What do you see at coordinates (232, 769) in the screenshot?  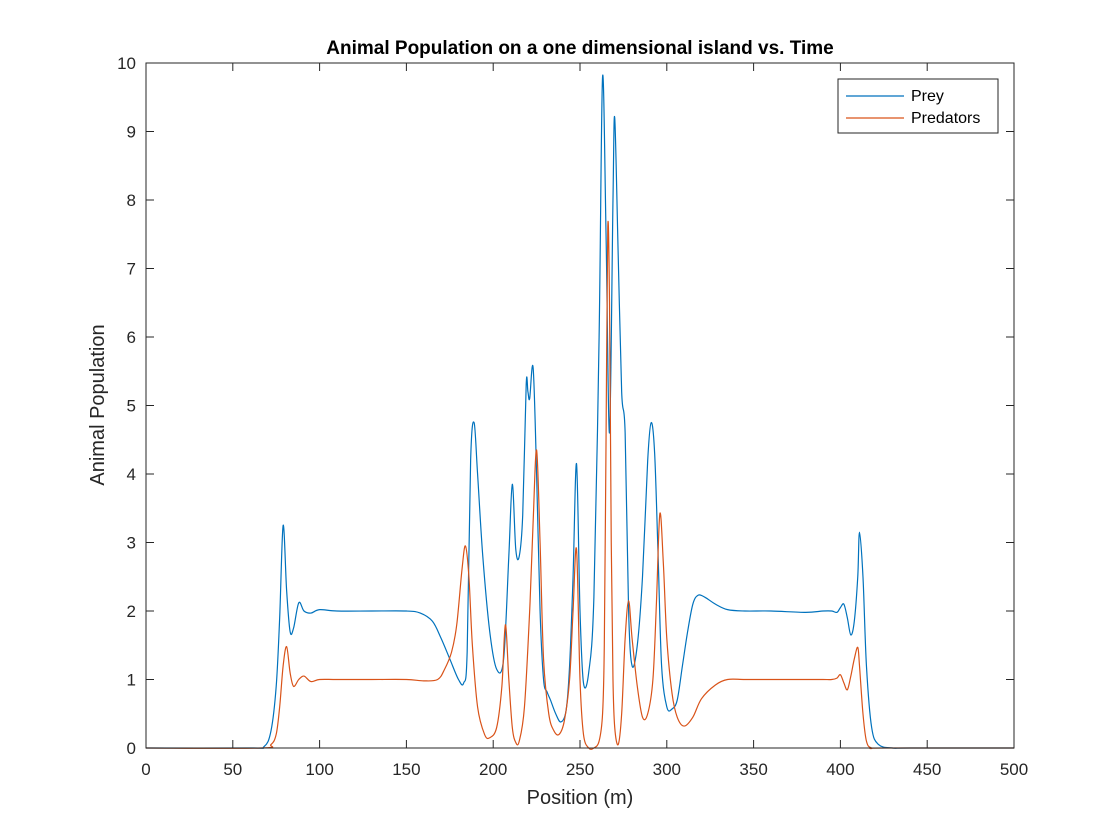 I see `x-tick-label: 50` at bounding box center [232, 769].